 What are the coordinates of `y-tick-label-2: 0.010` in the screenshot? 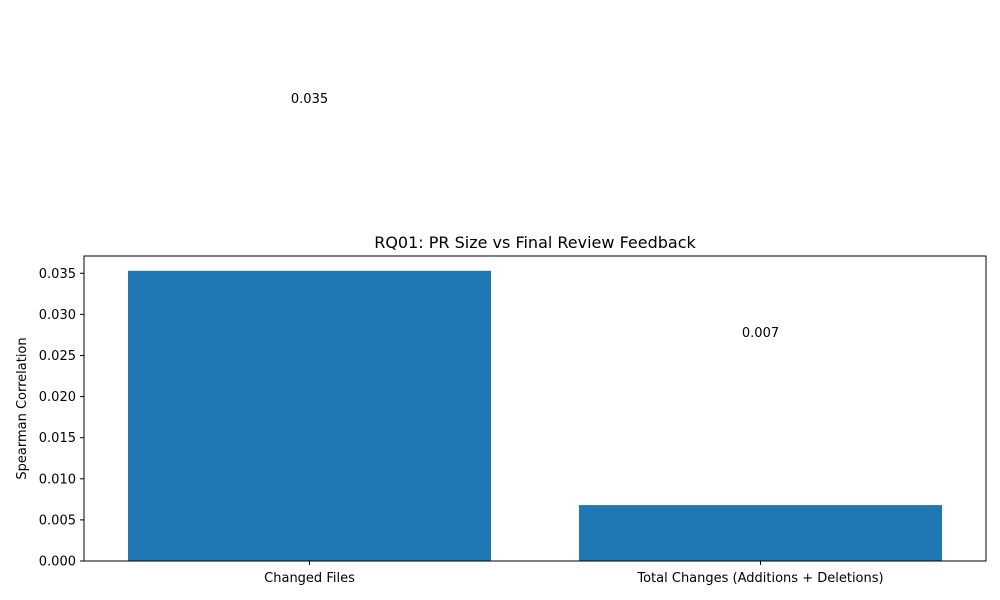 It's located at (57, 479).